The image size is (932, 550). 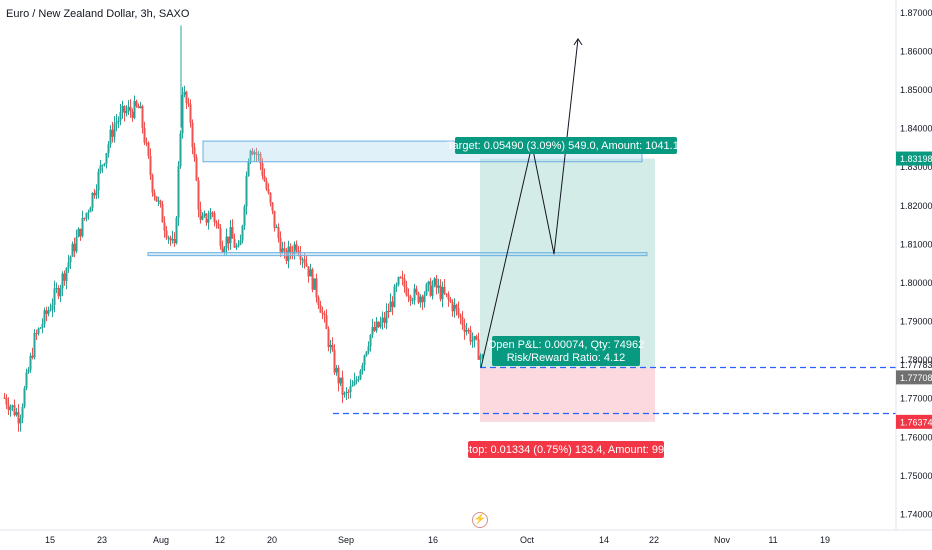 I want to click on price-label-box, so click(x=914, y=158).